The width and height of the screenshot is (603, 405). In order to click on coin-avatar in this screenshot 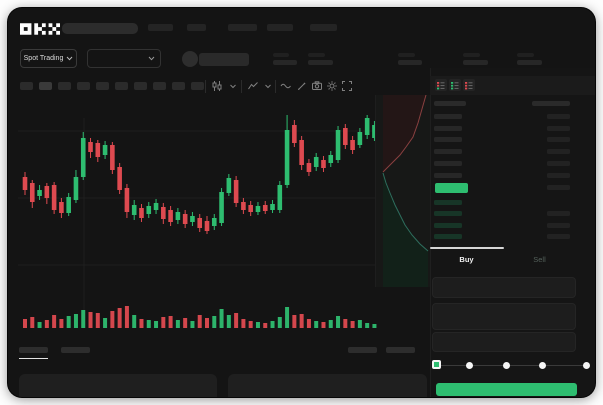, I will do `click(190, 59)`.